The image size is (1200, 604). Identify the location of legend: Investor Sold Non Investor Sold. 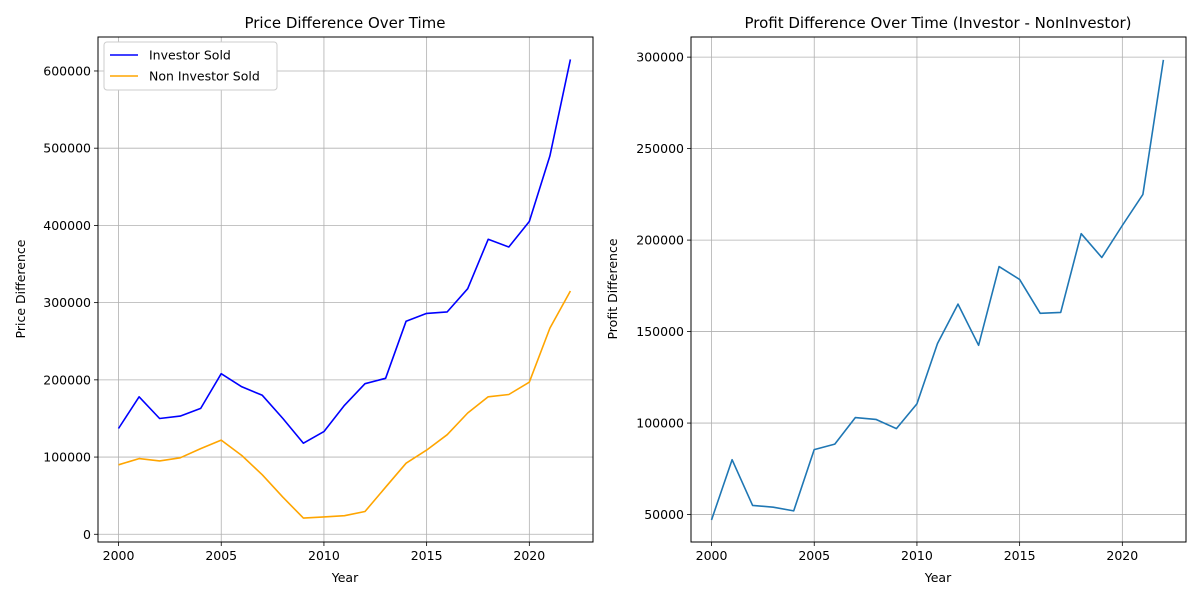
(190, 66).